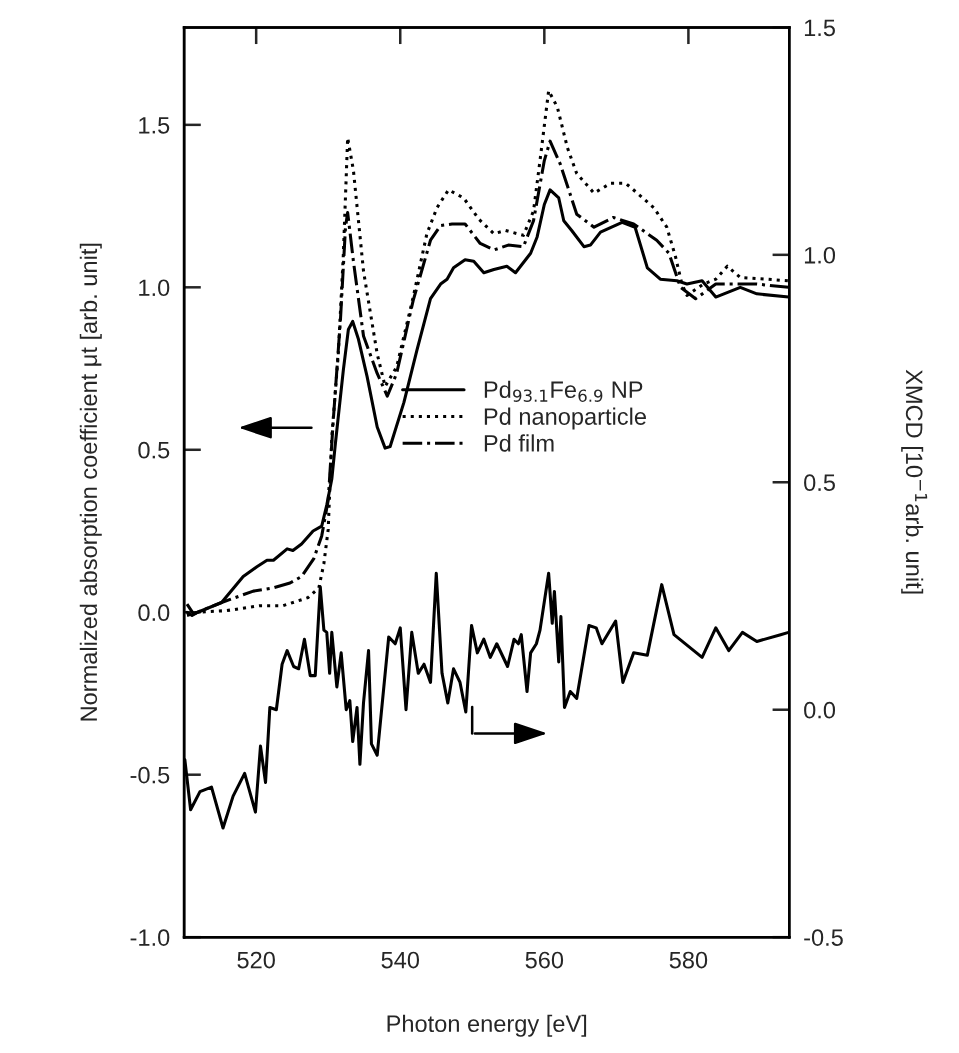 This screenshot has height=1053, width=959. I want to click on y-tick-label: 1.0, so click(154, 288).